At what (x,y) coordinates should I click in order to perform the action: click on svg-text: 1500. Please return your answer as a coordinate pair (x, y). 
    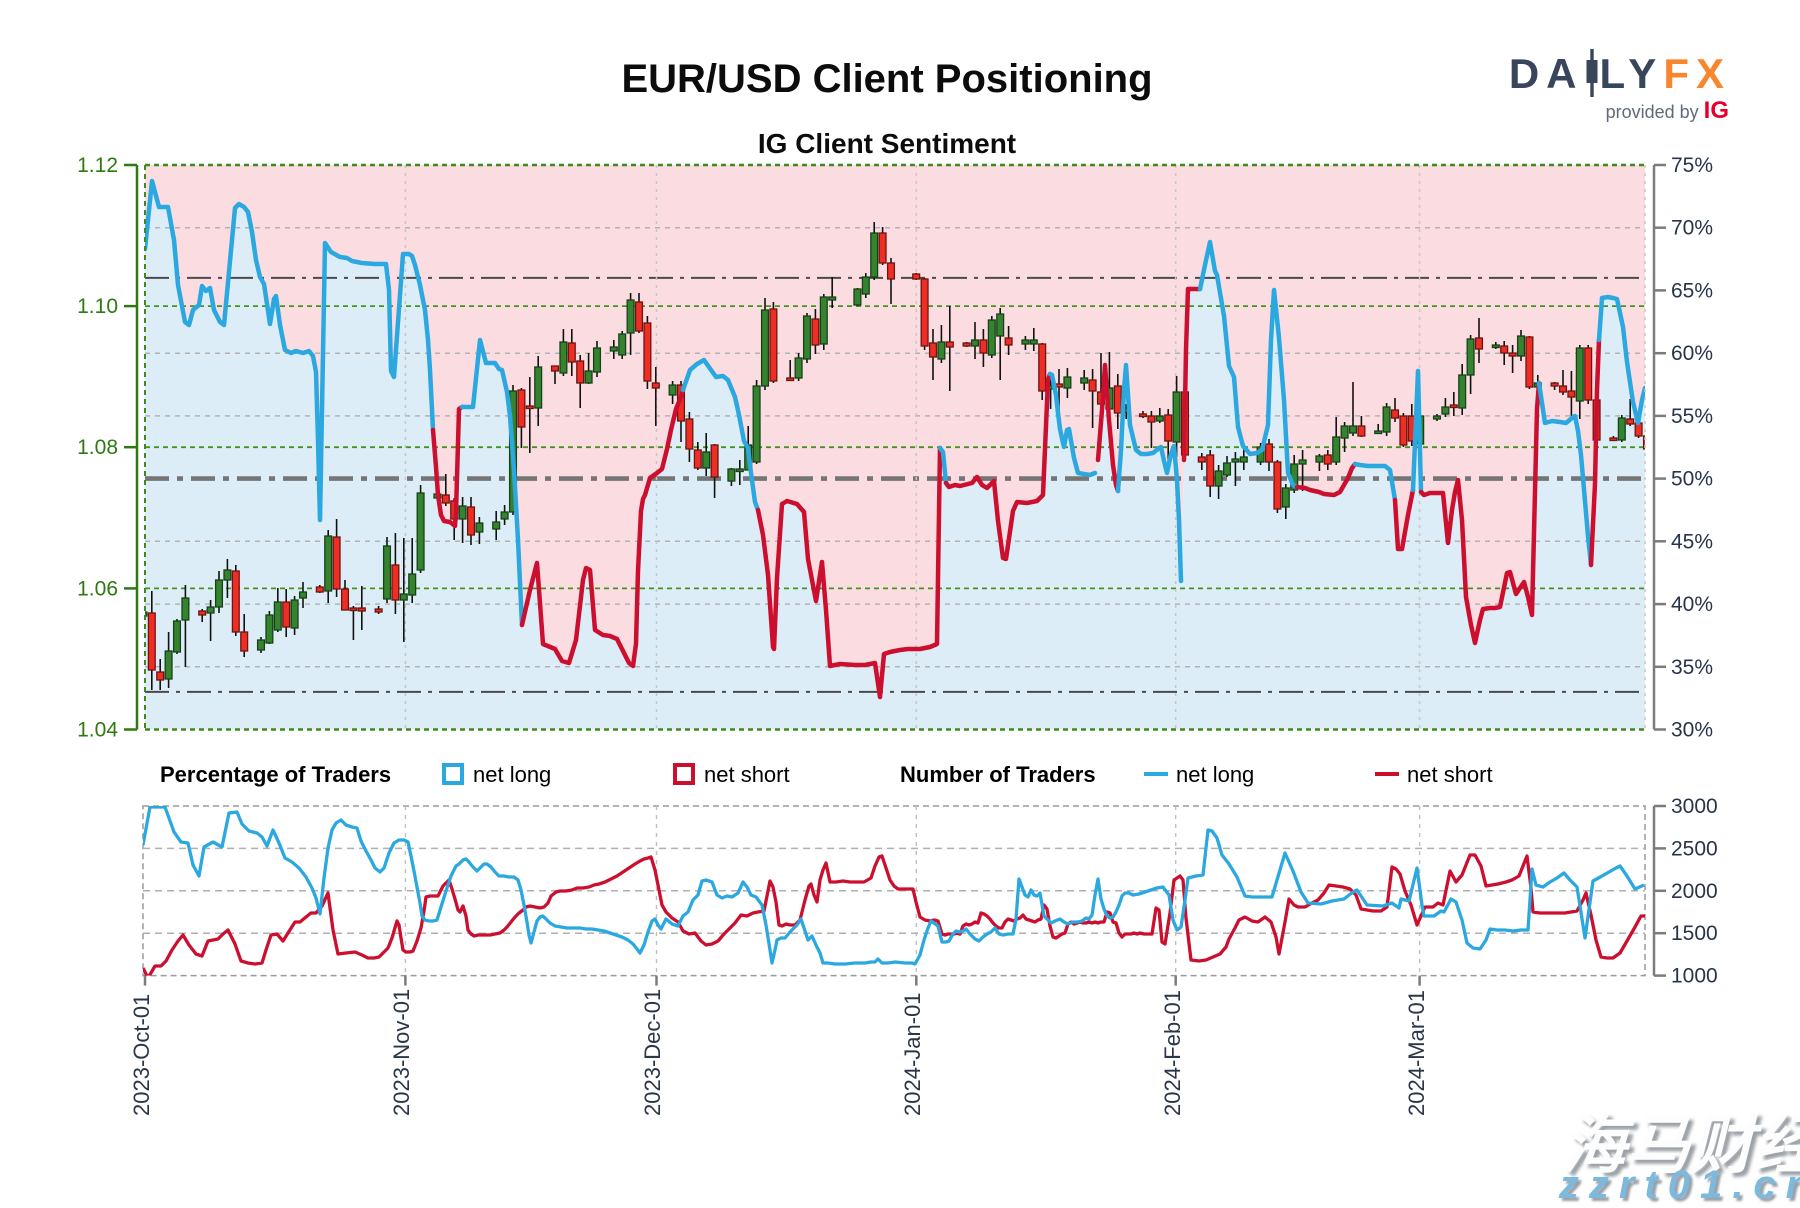
    Looking at the image, I should click on (1694, 933).